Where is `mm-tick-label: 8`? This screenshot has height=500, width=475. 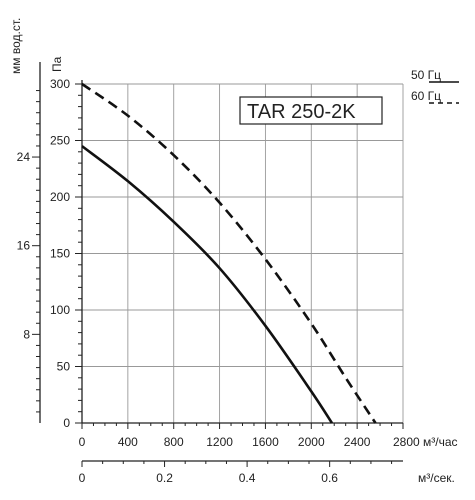
mm-tick-label: 8 is located at coordinates (26, 334).